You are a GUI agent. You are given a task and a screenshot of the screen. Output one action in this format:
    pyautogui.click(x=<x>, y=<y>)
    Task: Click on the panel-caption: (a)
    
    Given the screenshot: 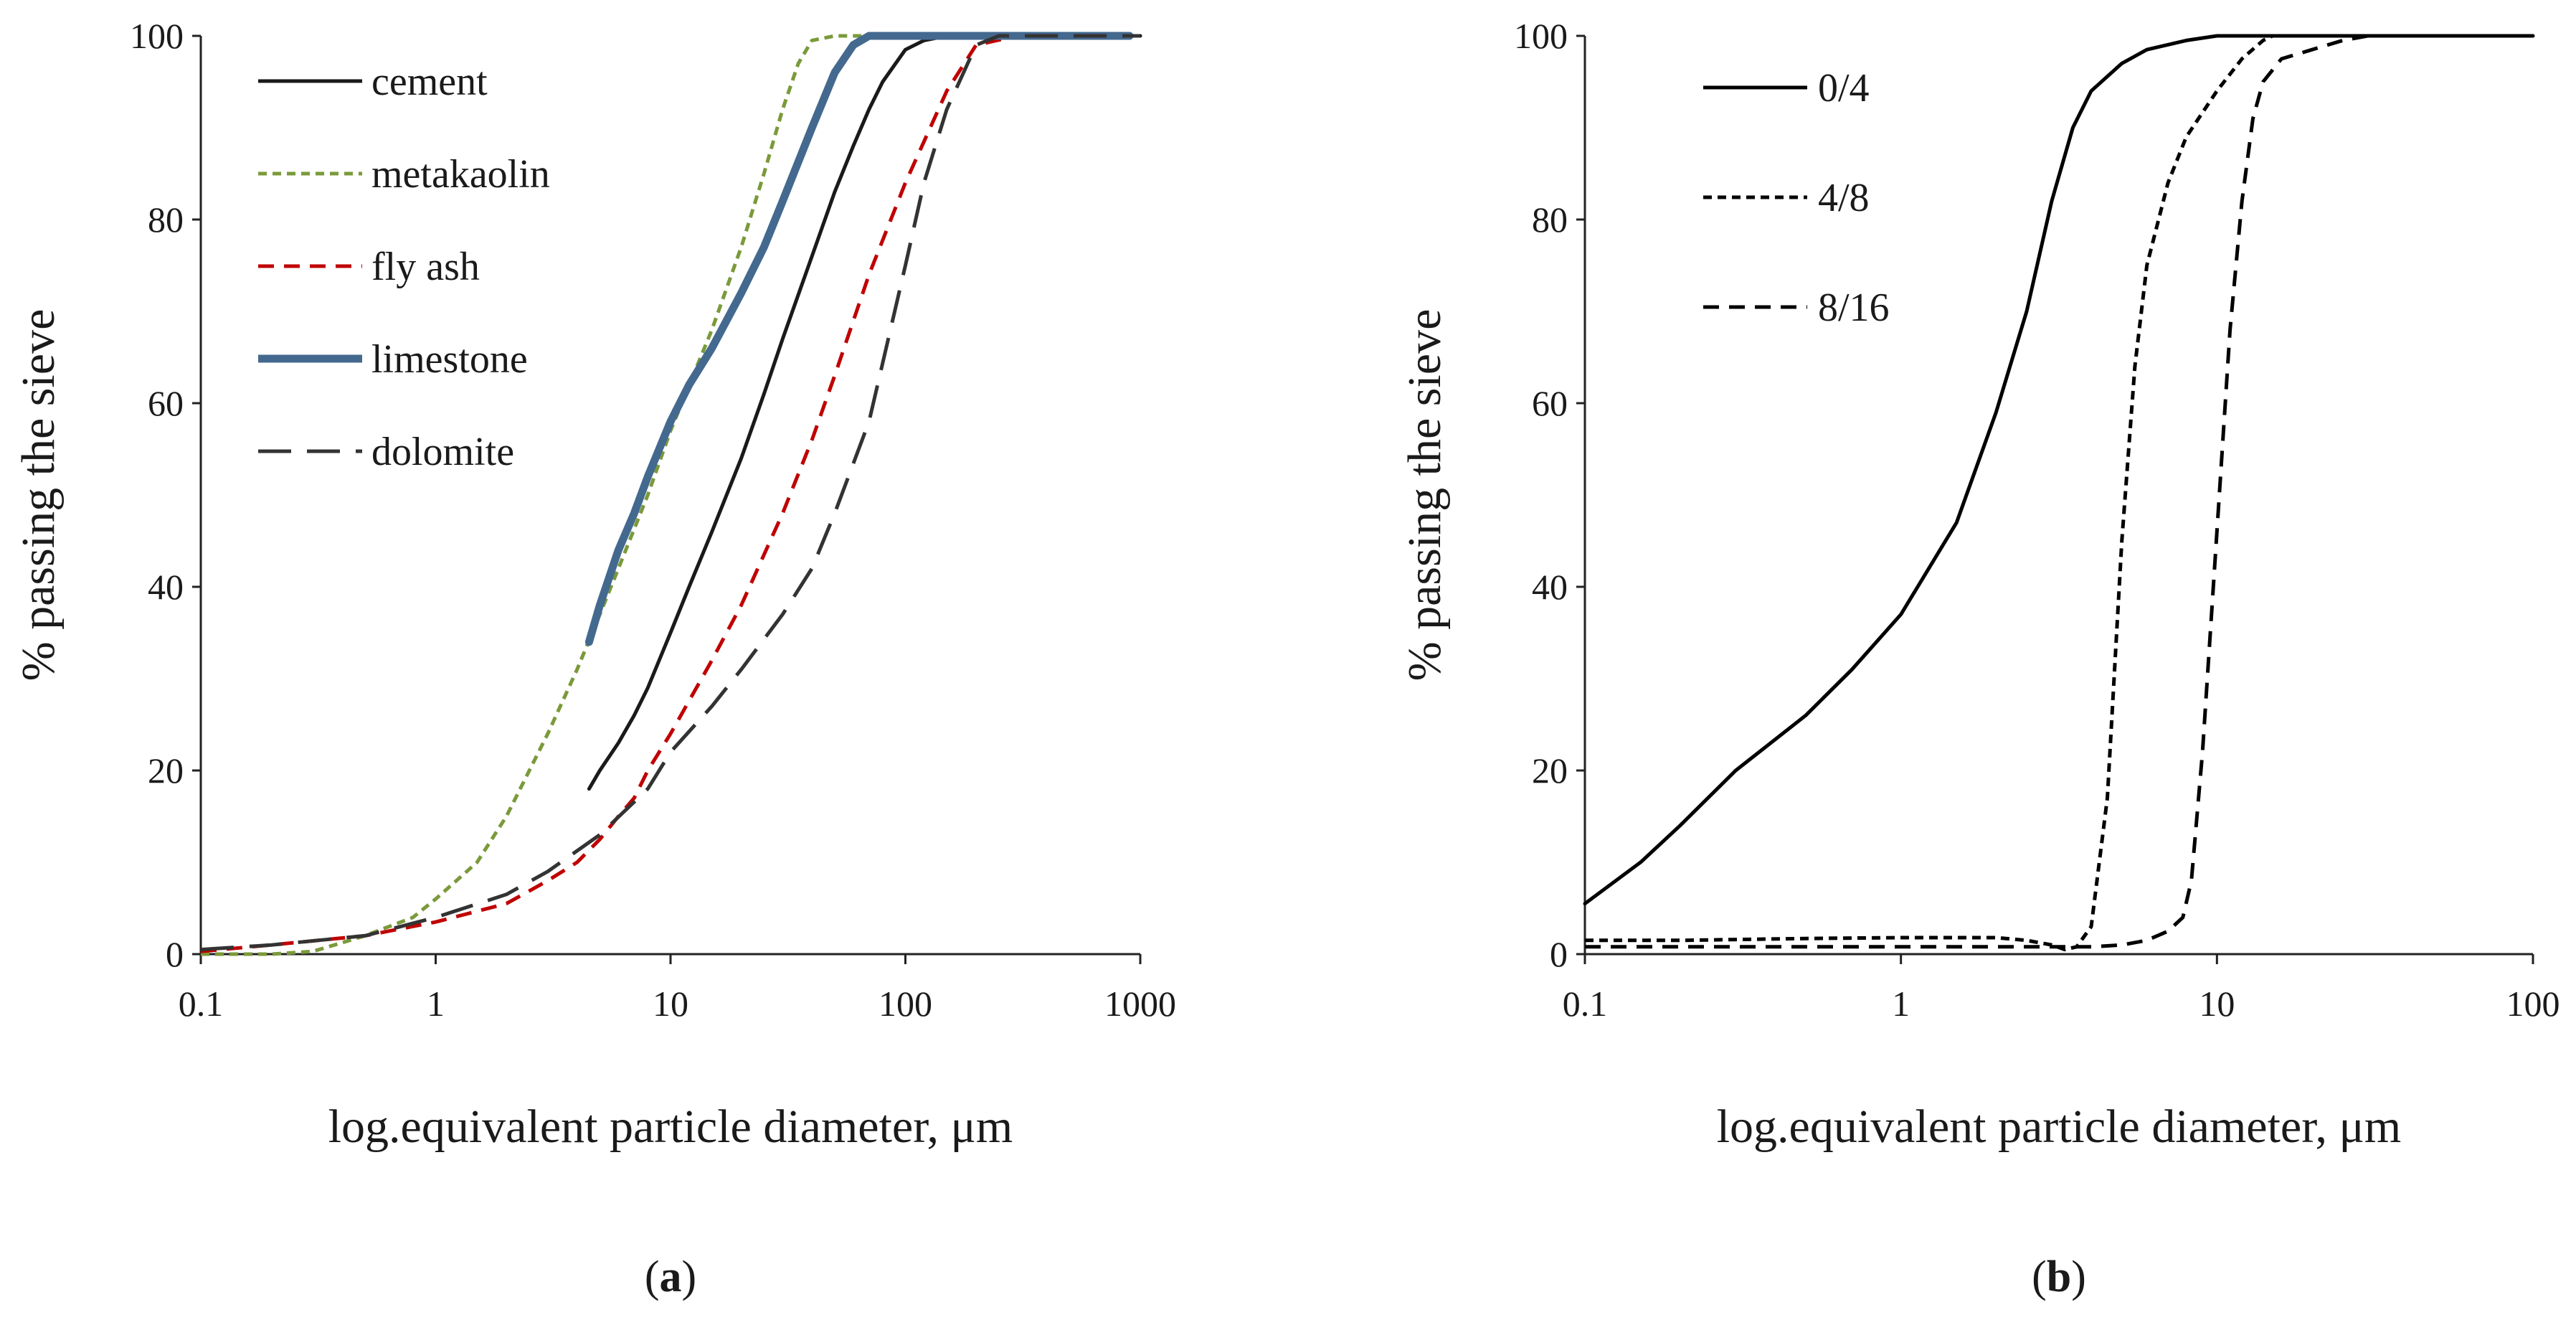 What is the action you would take?
    pyautogui.click(x=670, y=1277)
    